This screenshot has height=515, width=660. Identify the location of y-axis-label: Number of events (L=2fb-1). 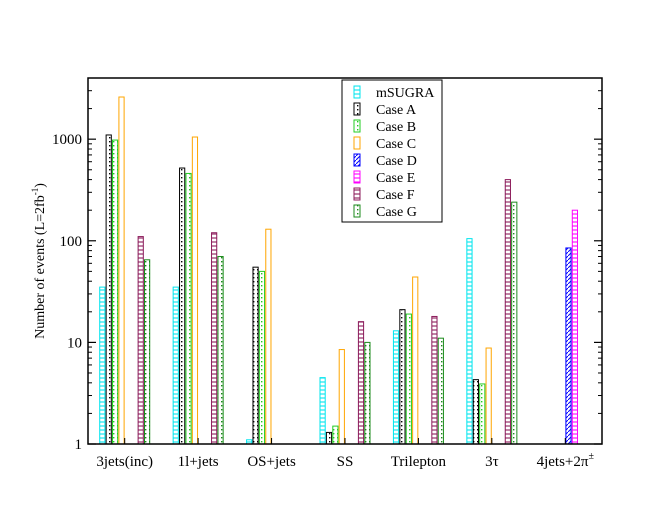
(39, 261).